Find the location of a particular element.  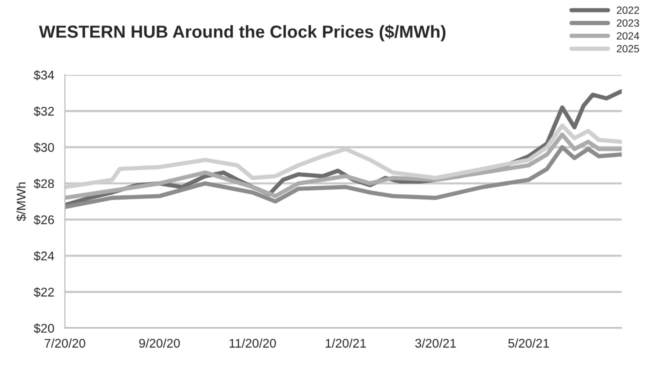

legend-label: 2023 is located at coordinates (628, 23).